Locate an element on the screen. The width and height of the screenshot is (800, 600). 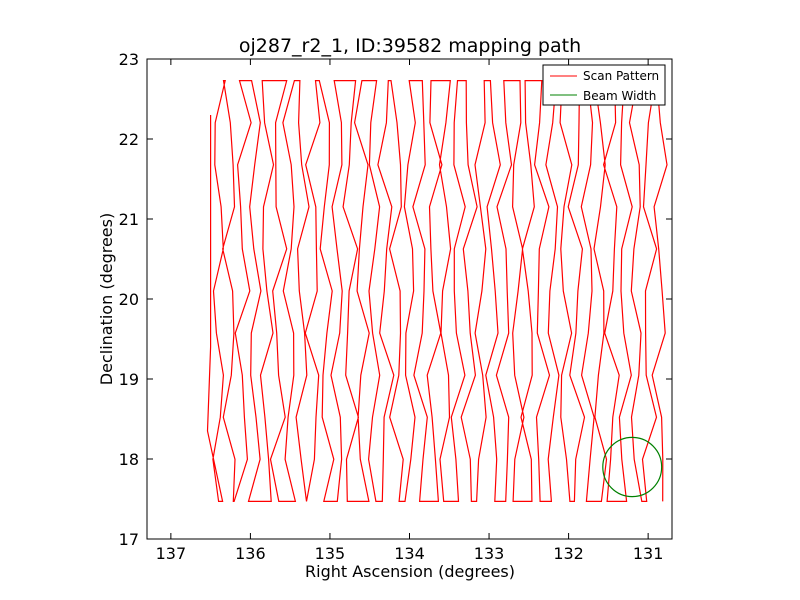
x-tick-label: 135 is located at coordinates (330, 553).